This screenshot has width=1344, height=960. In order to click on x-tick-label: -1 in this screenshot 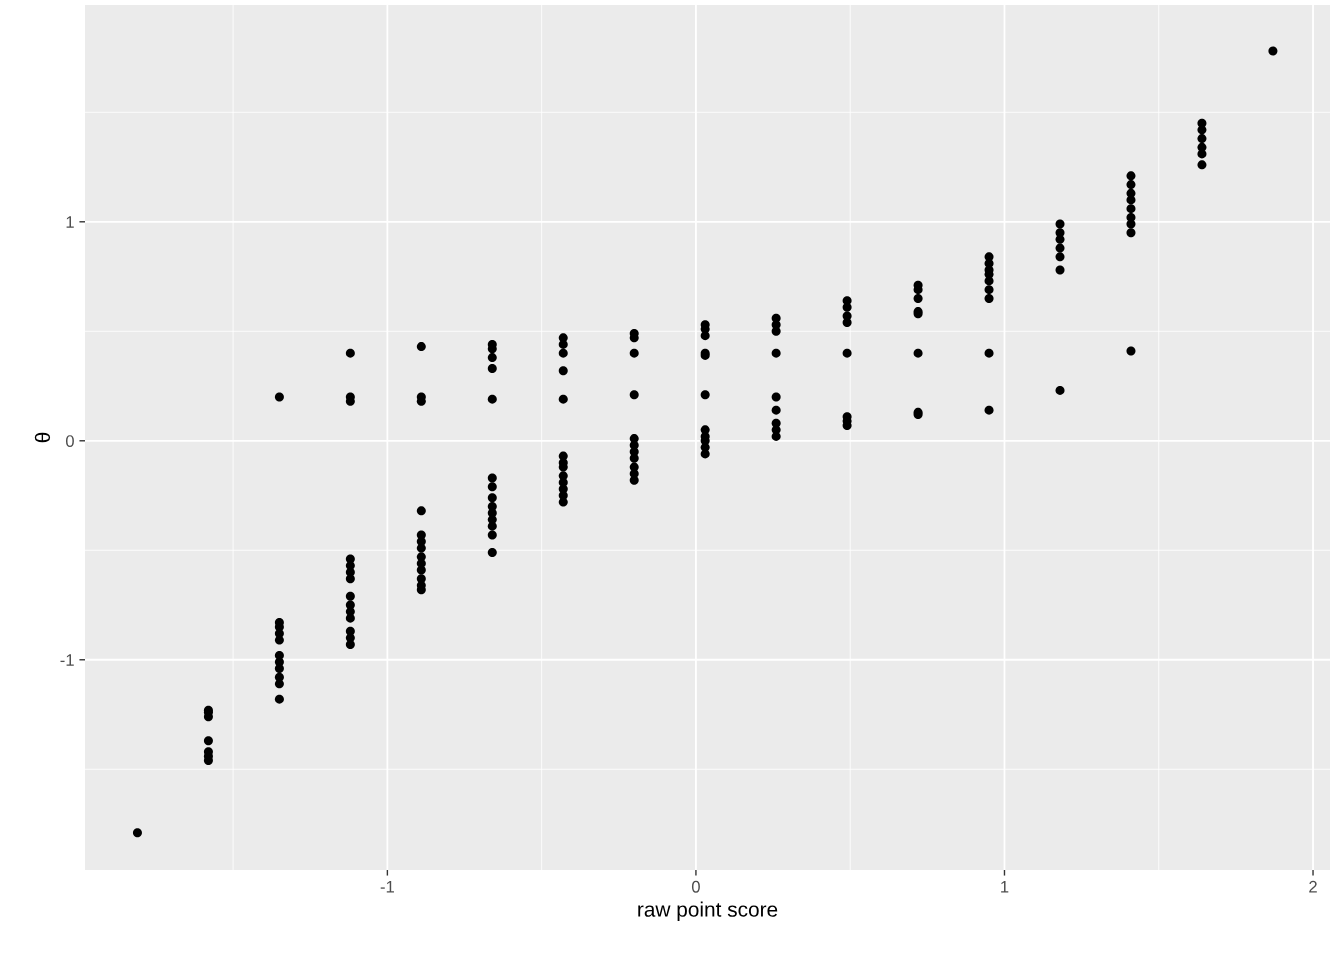, I will do `click(387, 887)`.